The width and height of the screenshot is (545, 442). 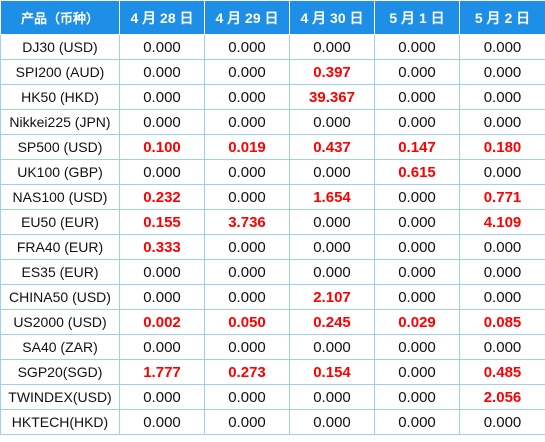 I want to click on product-name-cell: SPI200 (AUD), so click(x=60, y=72).